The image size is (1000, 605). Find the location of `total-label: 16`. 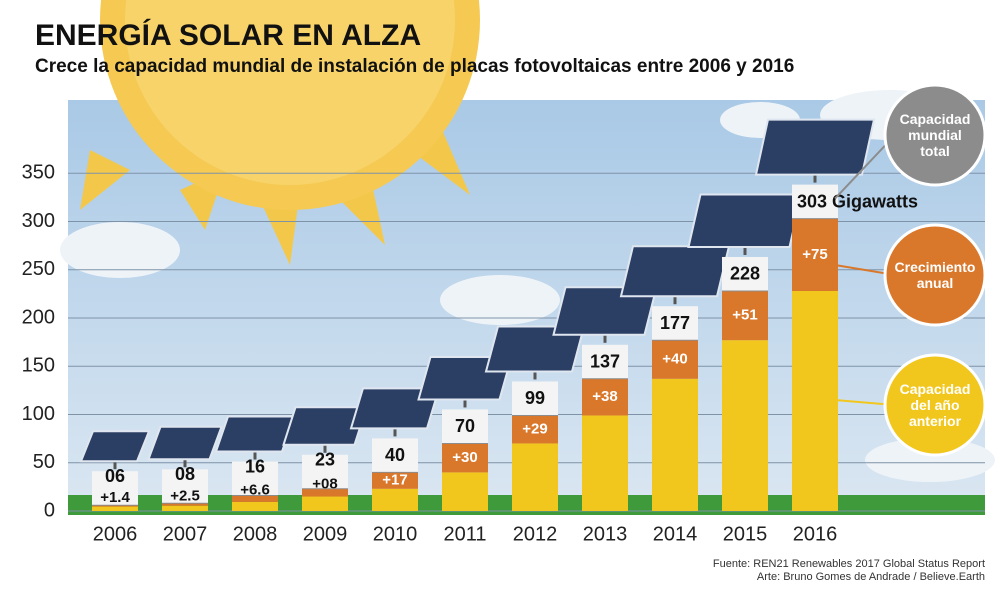

total-label: 16 is located at coordinates (255, 466).